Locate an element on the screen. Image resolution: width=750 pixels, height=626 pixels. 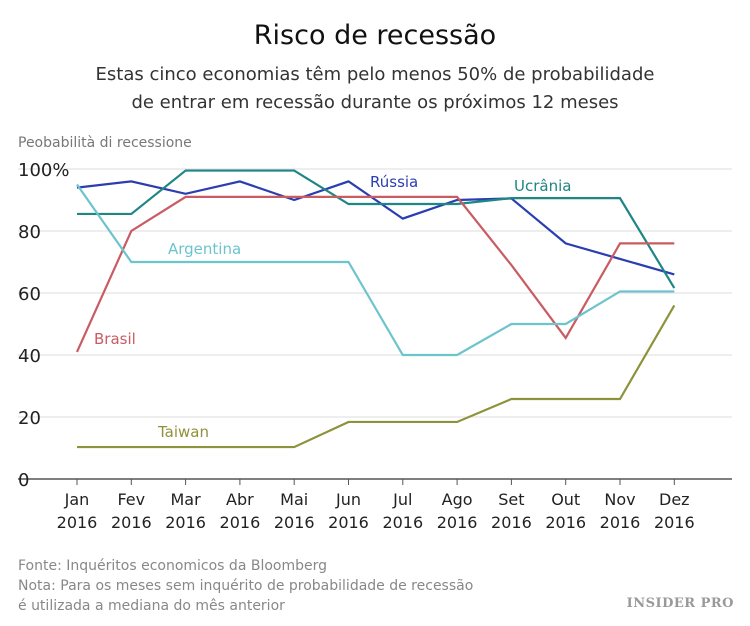
series-label: Ucrânia is located at coordinates (542, 186).